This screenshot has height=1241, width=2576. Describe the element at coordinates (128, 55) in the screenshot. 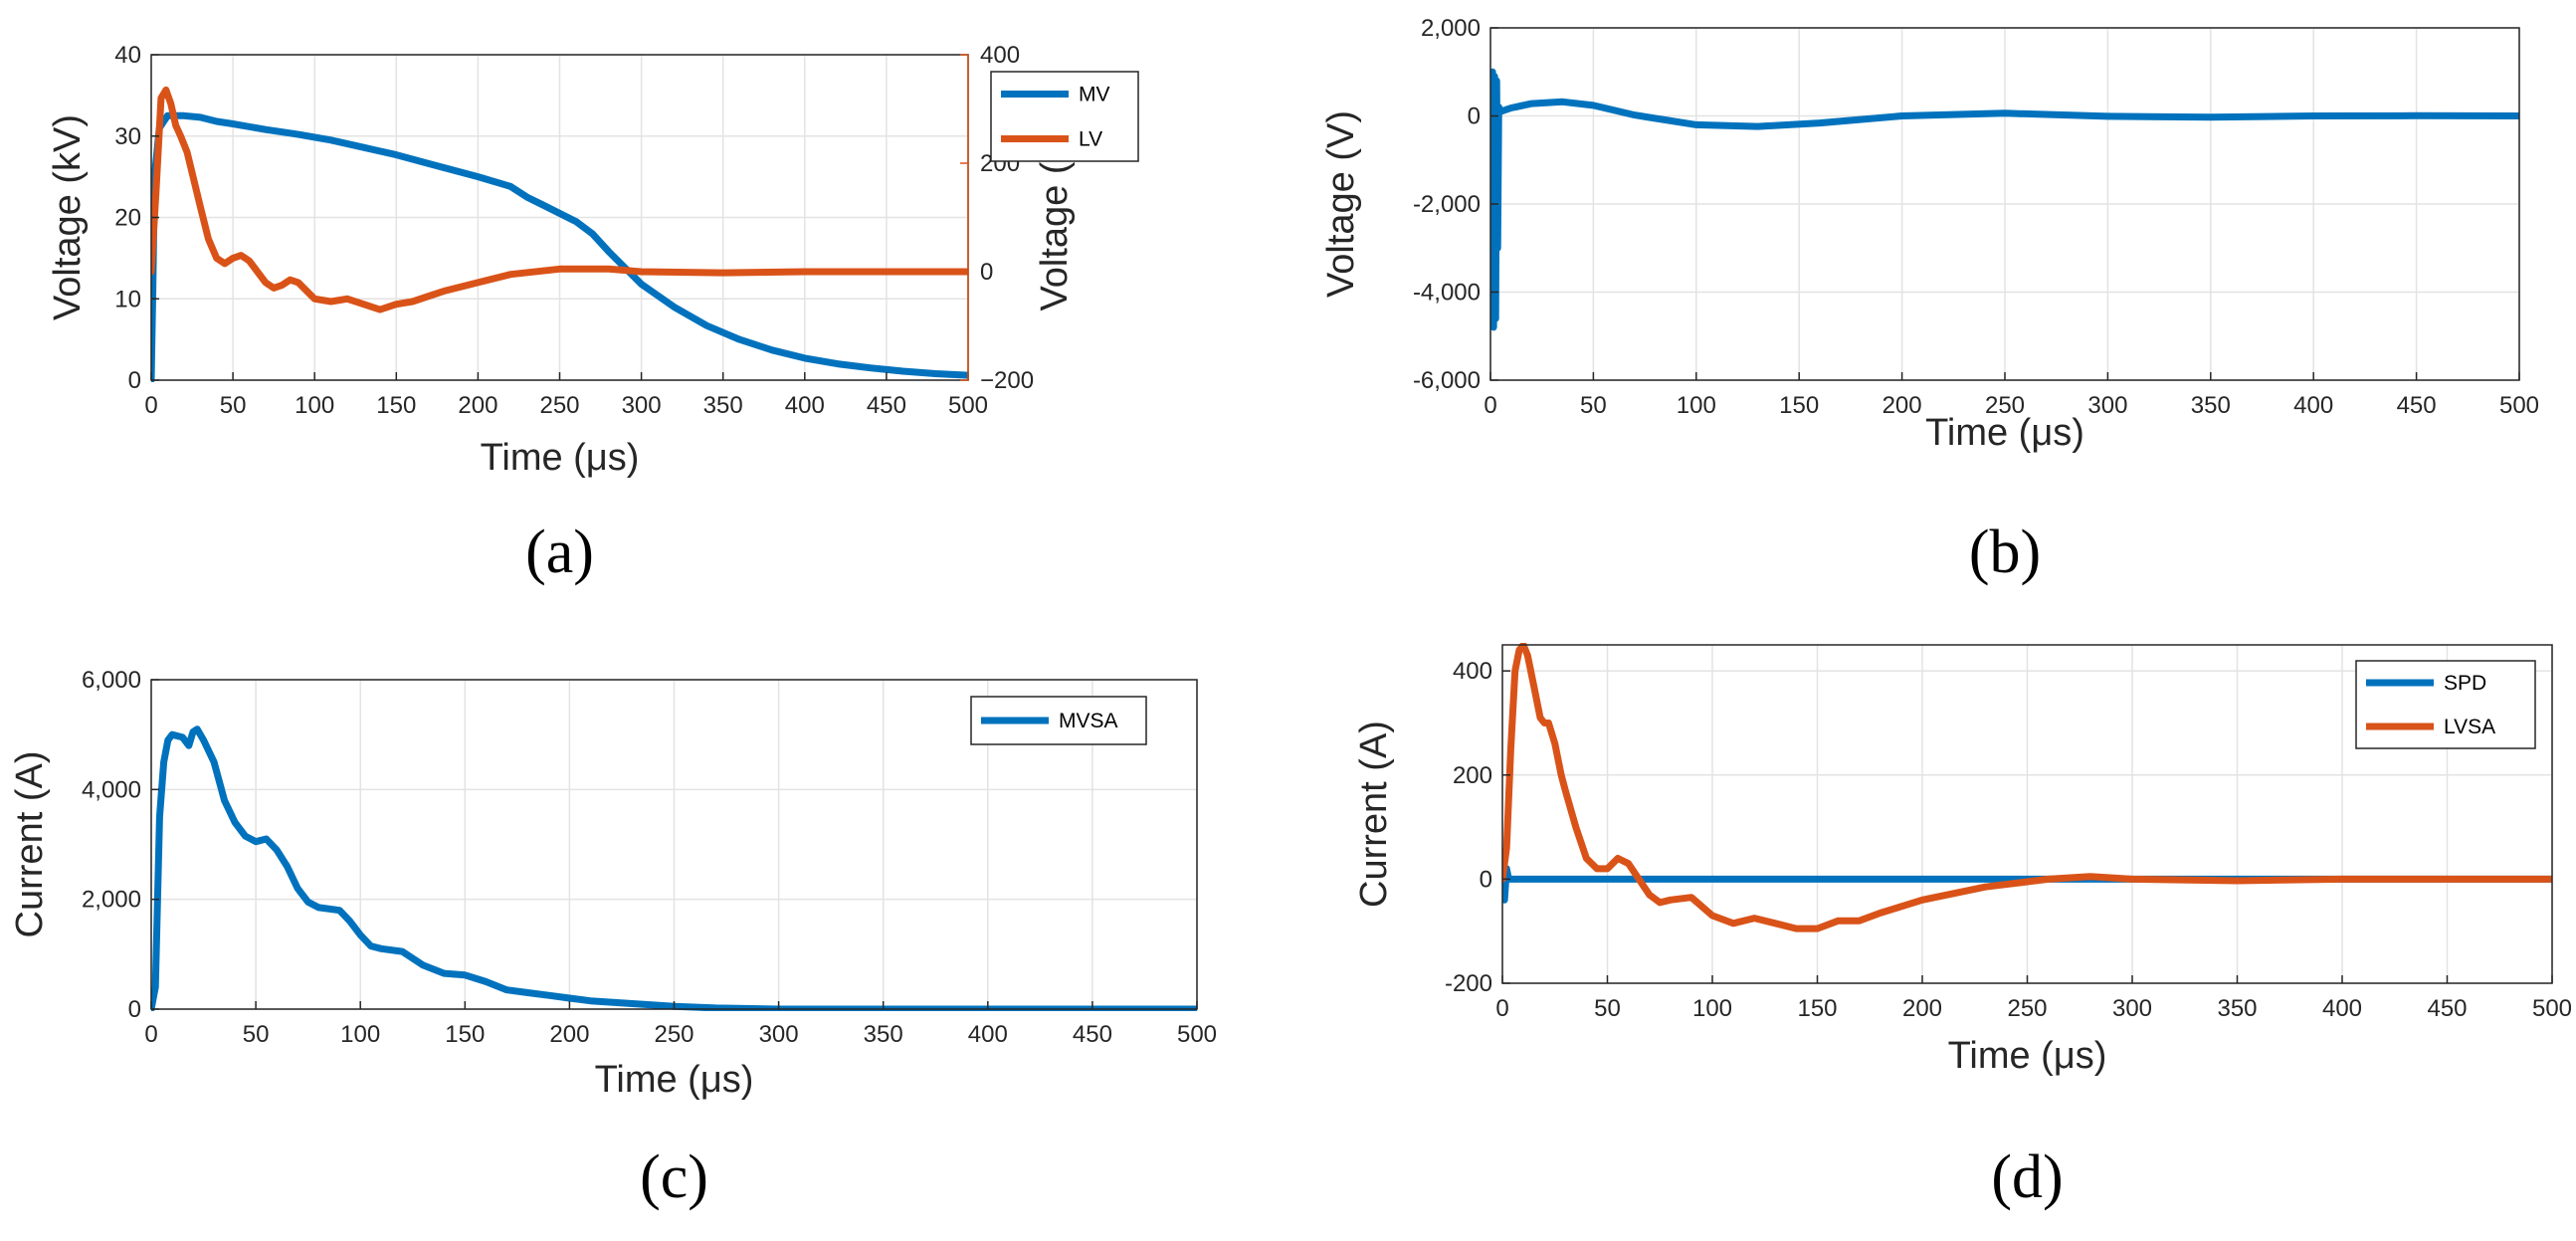

I see `y-tick-label: 40` at that location.